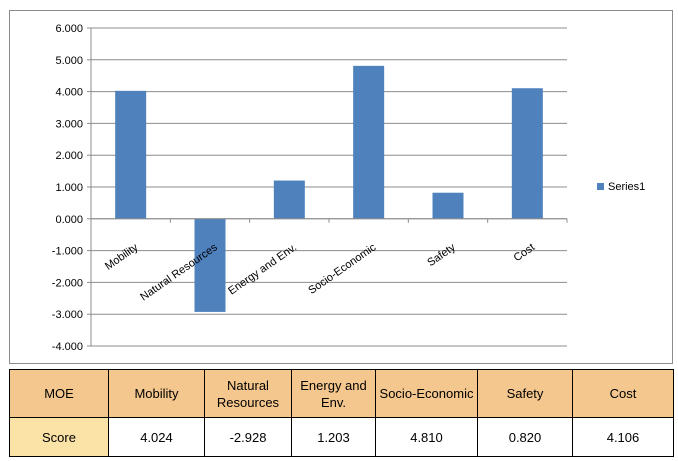 This screenshot has width=678, height=461. I want to click on score-cost: 4.106, so click(623, 437).